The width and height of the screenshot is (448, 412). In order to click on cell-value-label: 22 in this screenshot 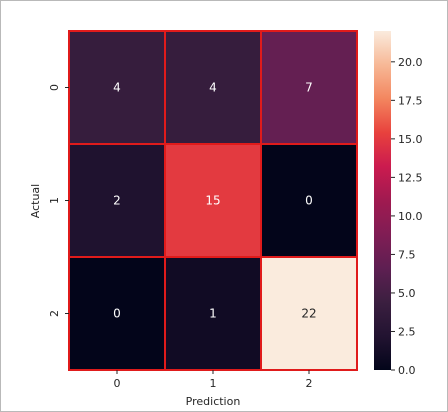, I will do `click(308, 314)`.